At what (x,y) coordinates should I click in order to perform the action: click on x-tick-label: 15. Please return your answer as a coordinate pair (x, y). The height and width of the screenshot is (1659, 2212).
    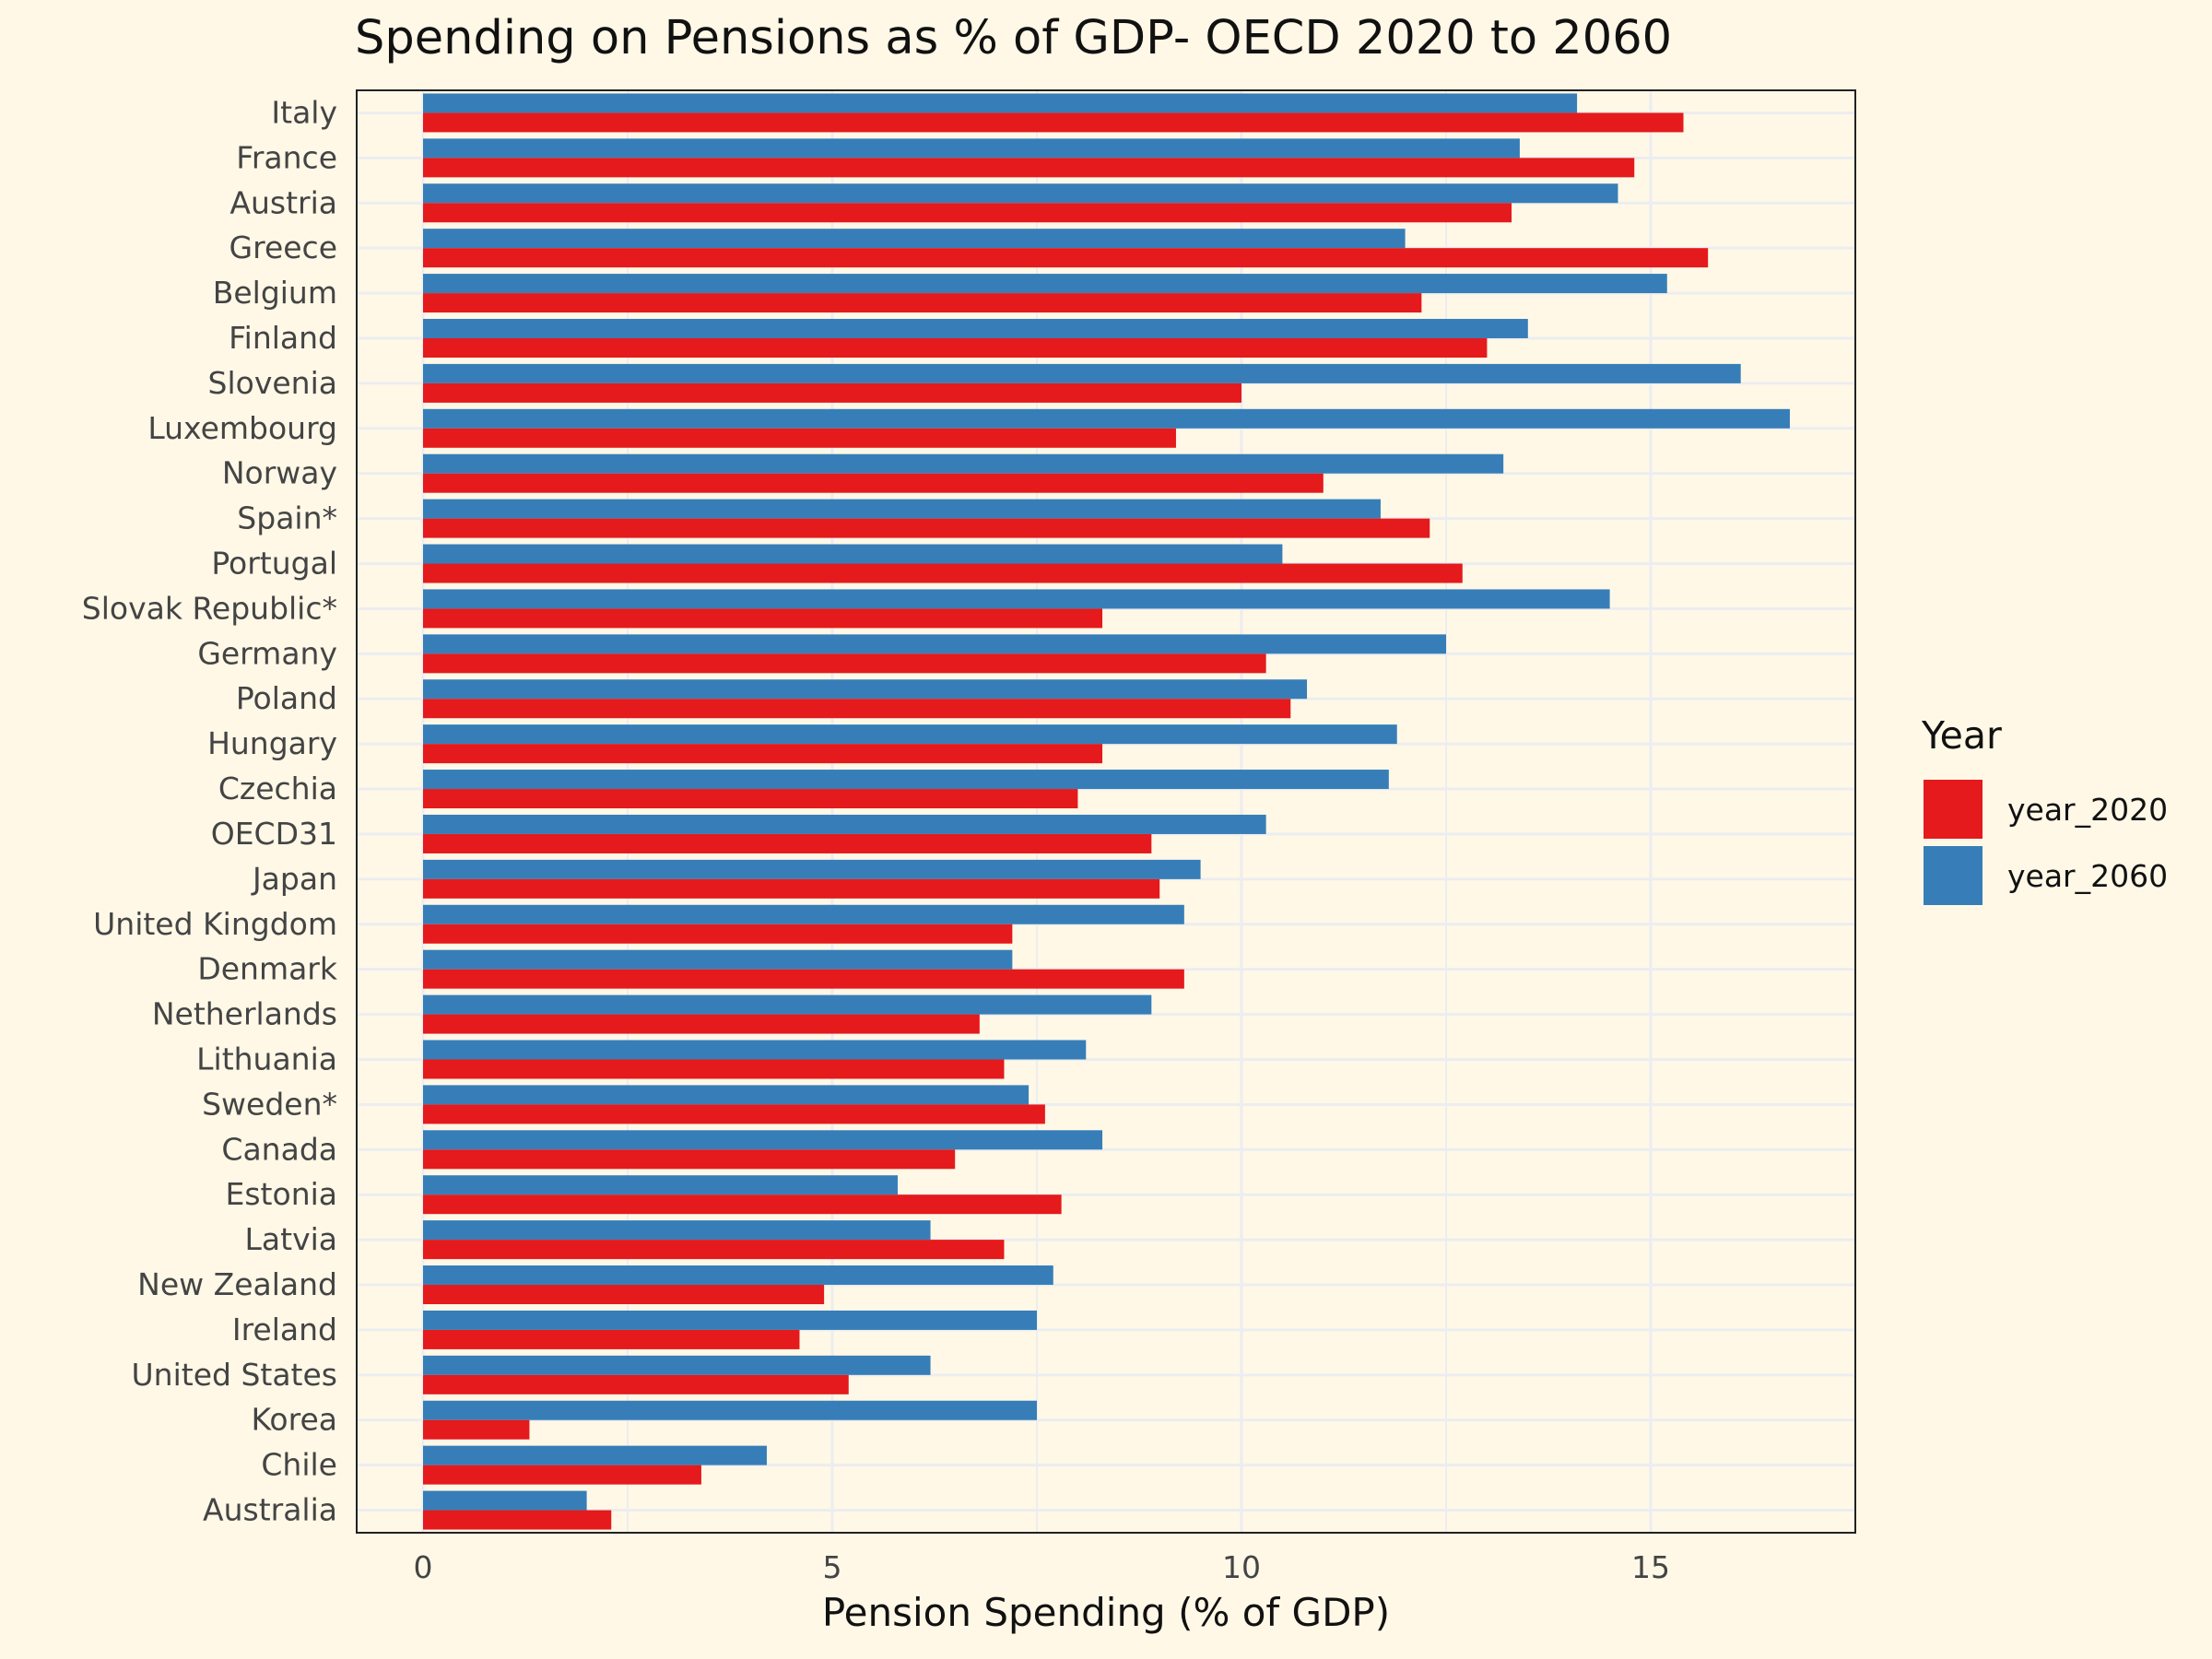
    Looking at the image, I should click on (1650, 1567).